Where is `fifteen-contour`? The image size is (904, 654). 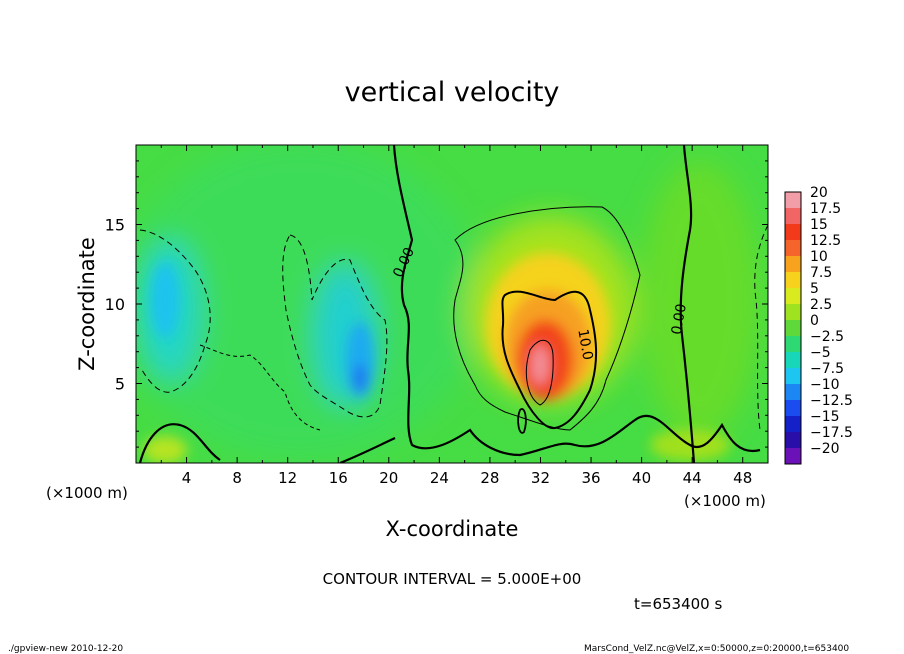
fifteen-contour is located at coordinates (539, 373).